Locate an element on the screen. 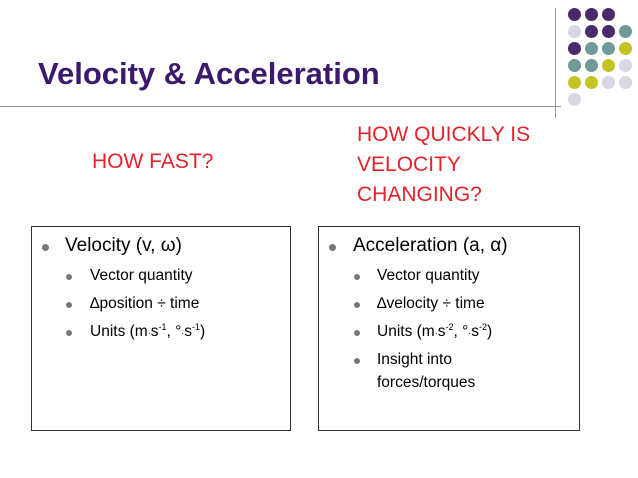 The width and height of the screenshot is (638, 478). list-item-line: forces/torques is located at coordinates (426, 382).